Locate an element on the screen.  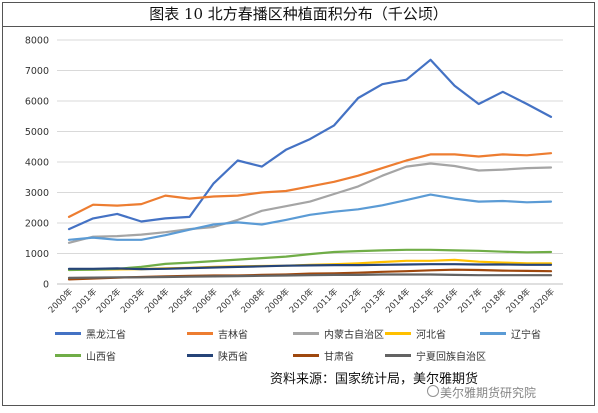
y-tick-label: 4000 is located at coordinates (37, 163).